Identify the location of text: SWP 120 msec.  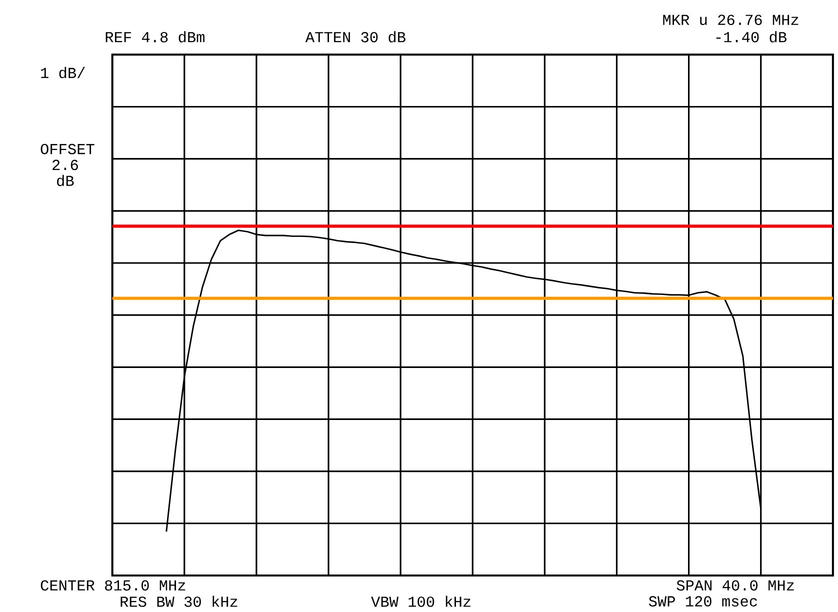
(702, 601).